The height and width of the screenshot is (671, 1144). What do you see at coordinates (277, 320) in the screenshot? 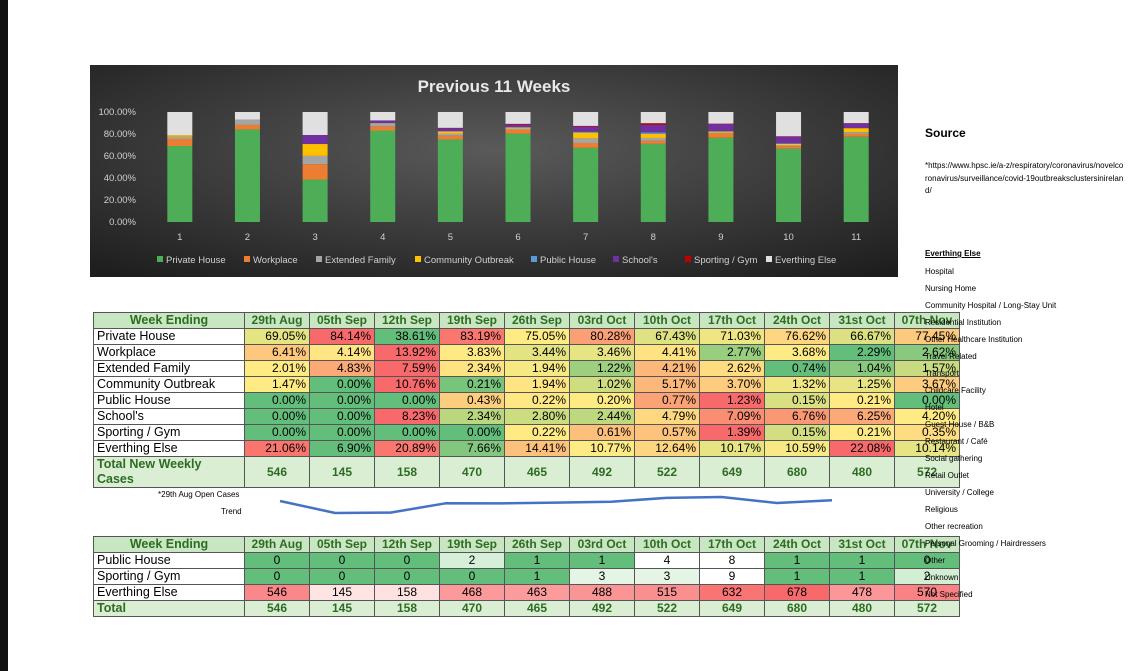
I see `week-header: 29th Aug` at bounding box center [277, 320].